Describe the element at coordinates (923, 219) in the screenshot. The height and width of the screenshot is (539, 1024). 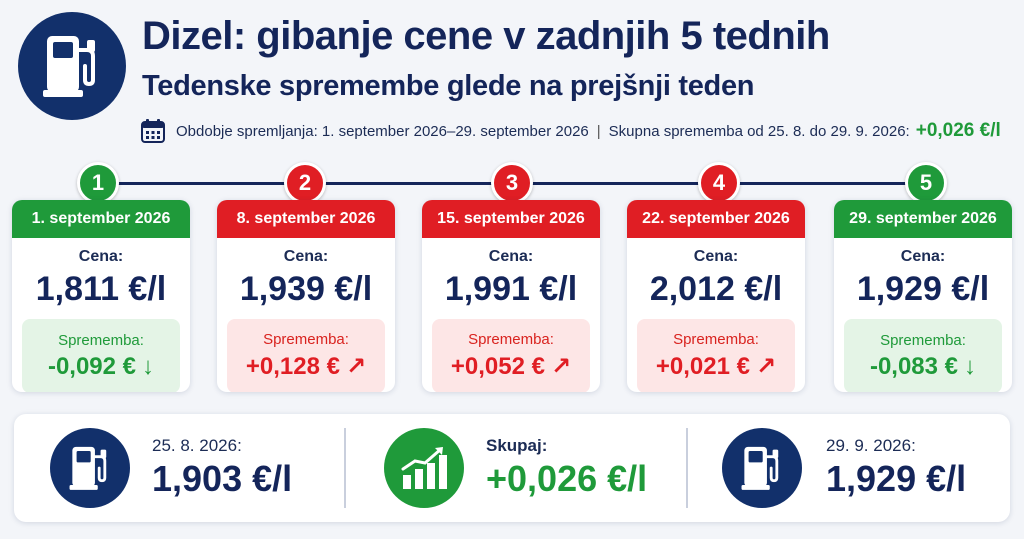
I see `week-date: 29. september 2026` at that location.